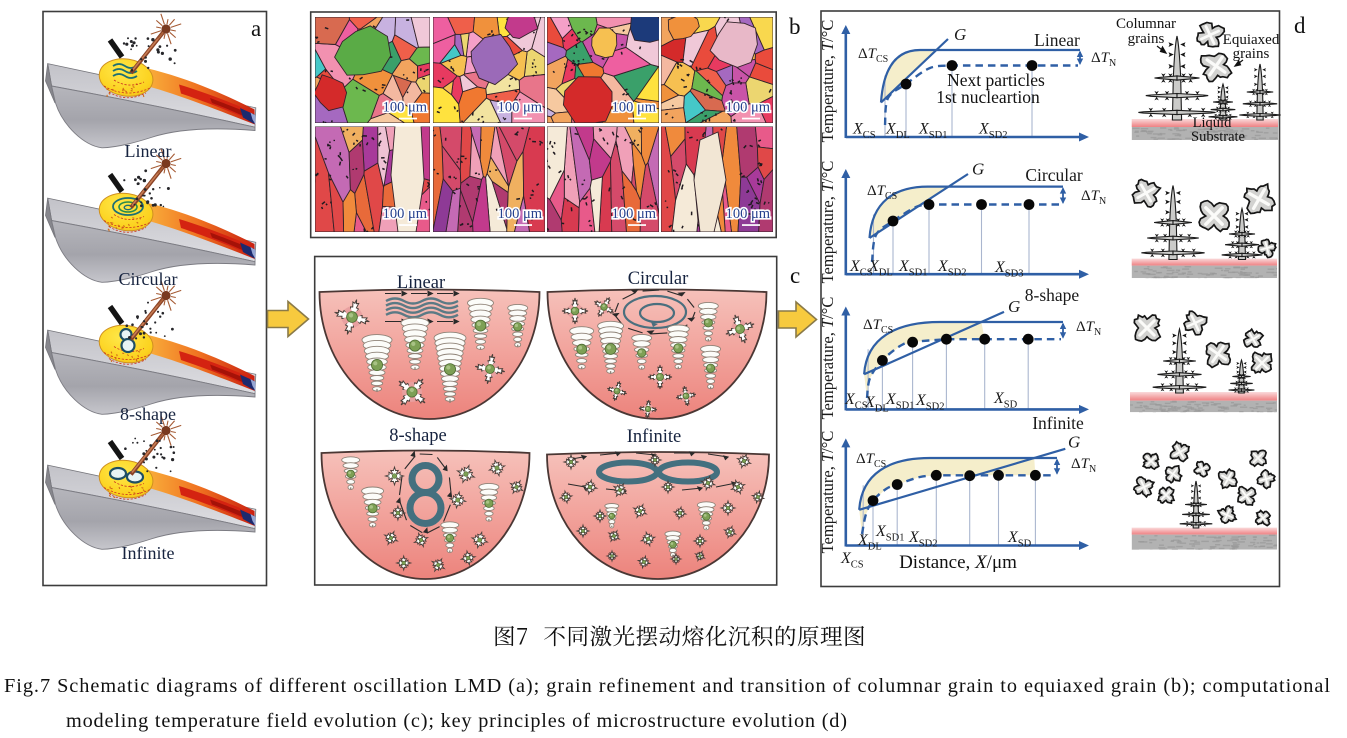  Describe the element at coordinates (1008, 269) in the screenshot. I see `svg-text: XSD3` at that location.